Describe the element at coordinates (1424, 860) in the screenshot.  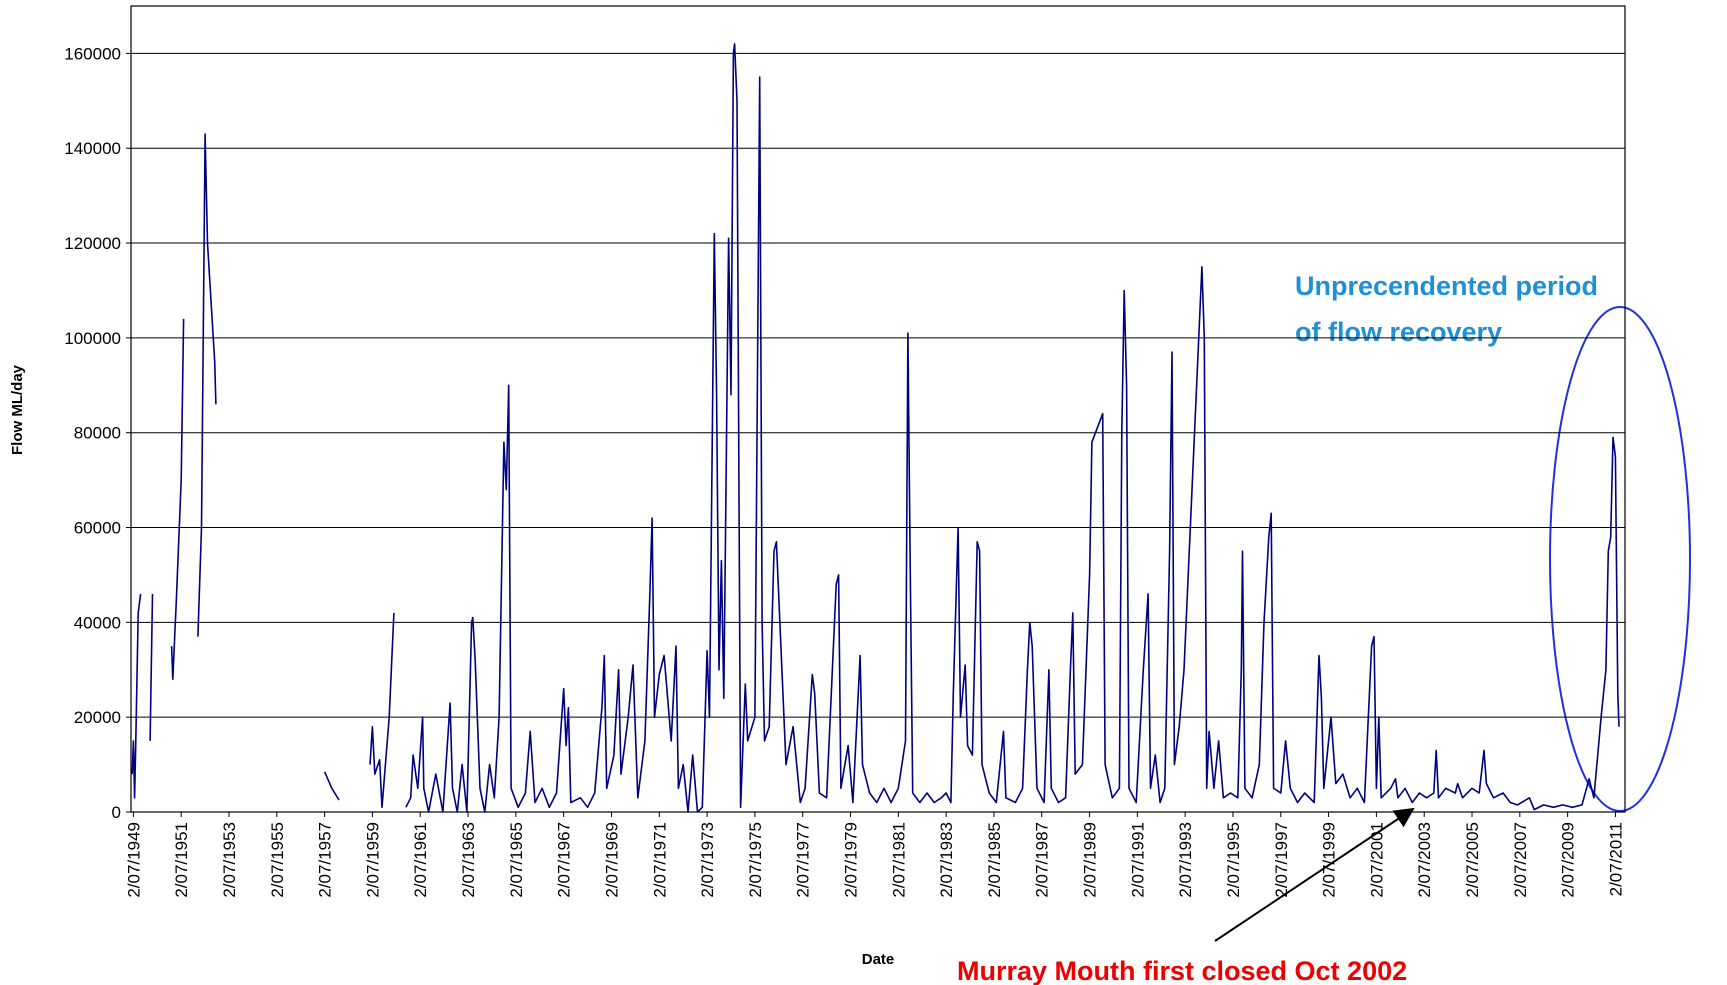
I see `x-tick-label: 2/07/2003` at that location.